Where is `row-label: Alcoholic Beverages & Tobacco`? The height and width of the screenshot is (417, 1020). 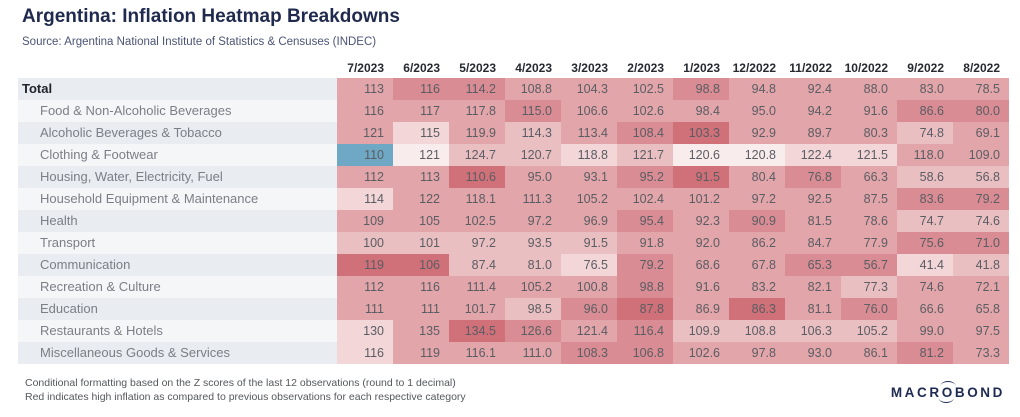 row-label: Alcoholic Beverages & Tobacco is located at coordinates (177, 133).